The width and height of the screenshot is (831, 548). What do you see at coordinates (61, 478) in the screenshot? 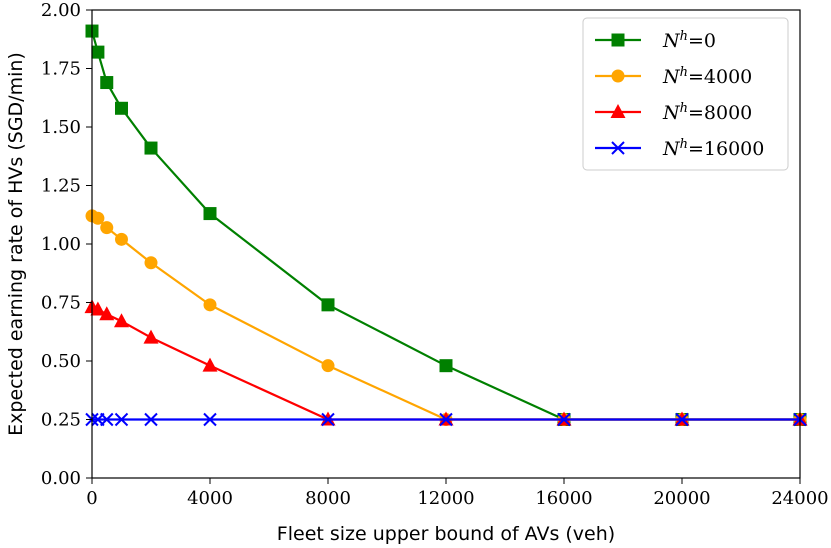
I see `y-tick-label-0: 0.00` at bounding box center [61, 478].